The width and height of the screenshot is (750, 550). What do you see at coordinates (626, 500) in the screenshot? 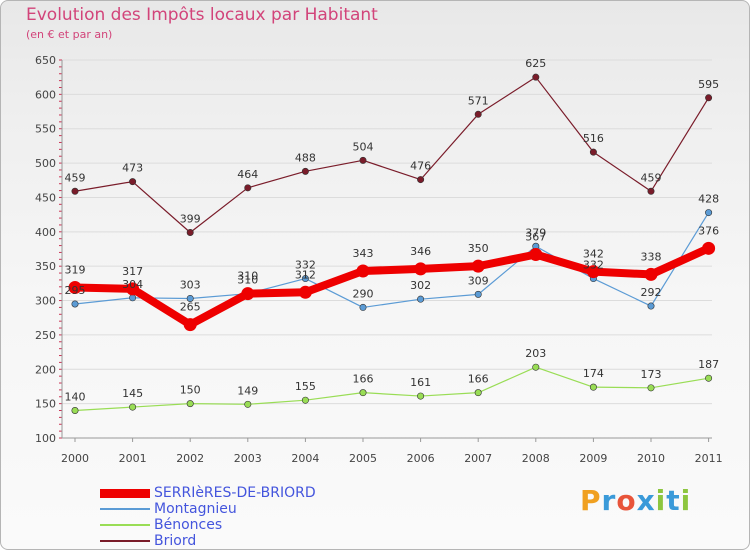
I see `logo-letter: o` at bounding box center [626, 500].